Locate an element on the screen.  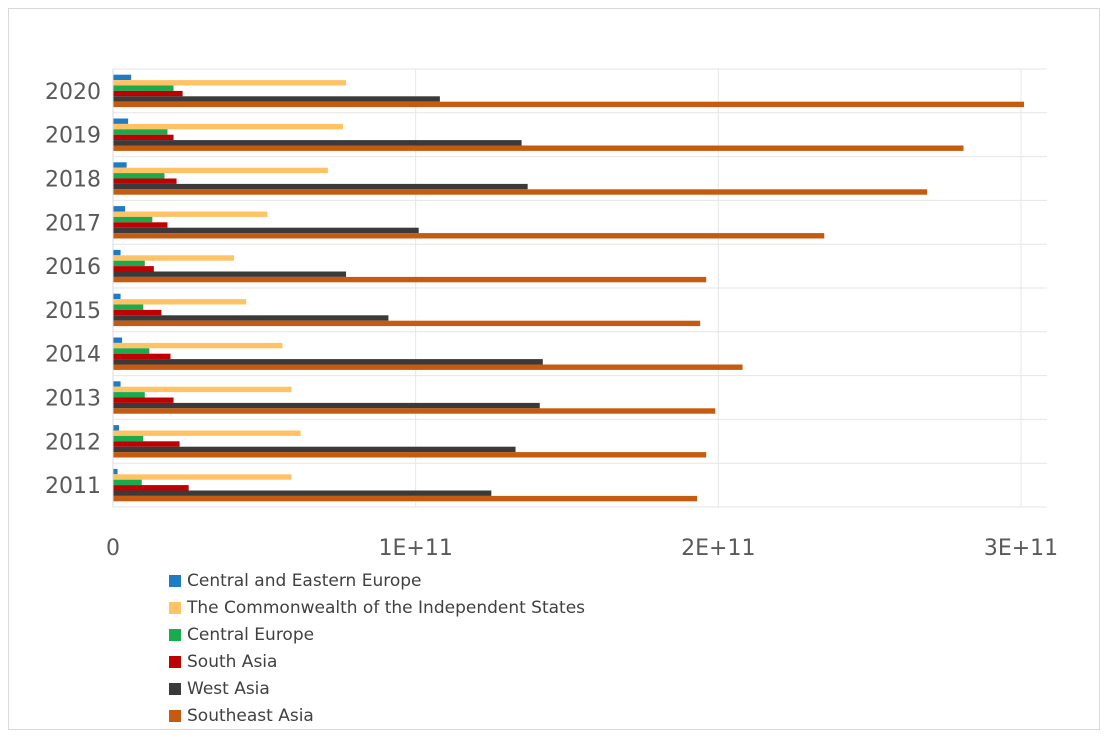
y-tick-label: 2011 is located at coordinates (73, 486).